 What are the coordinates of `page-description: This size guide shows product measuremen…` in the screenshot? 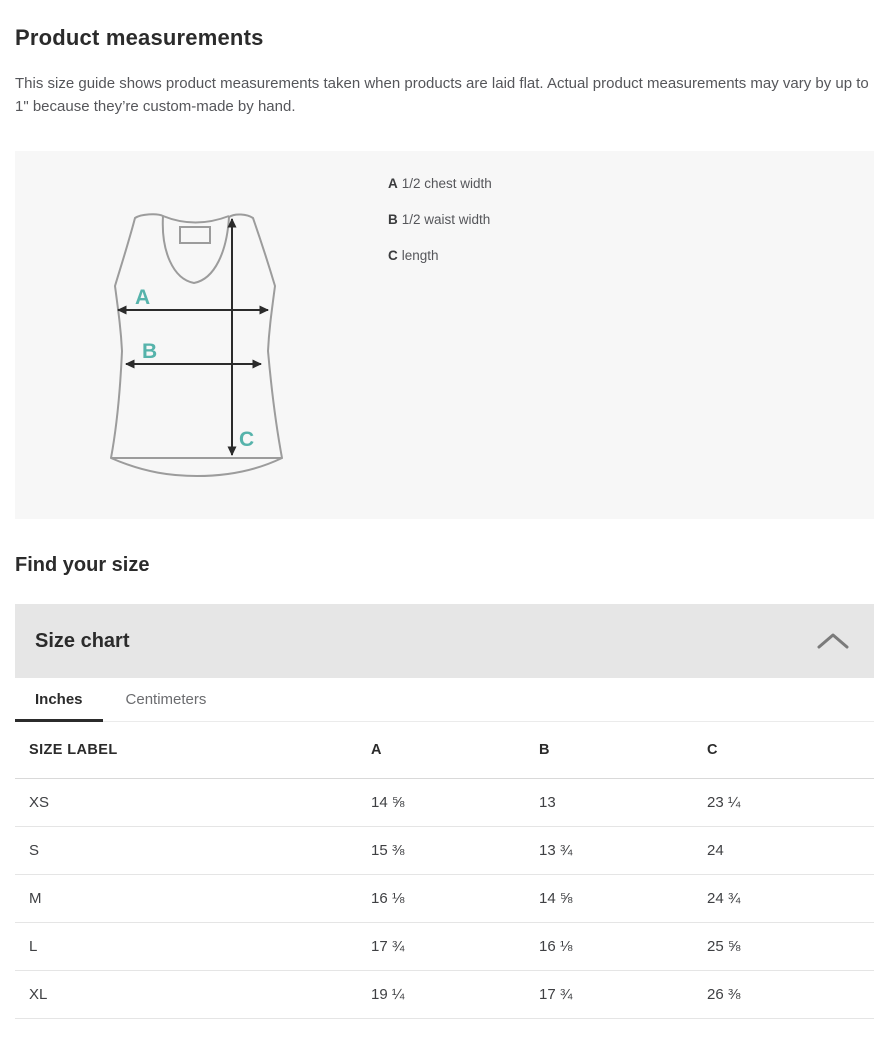 It's located at (442, 95).